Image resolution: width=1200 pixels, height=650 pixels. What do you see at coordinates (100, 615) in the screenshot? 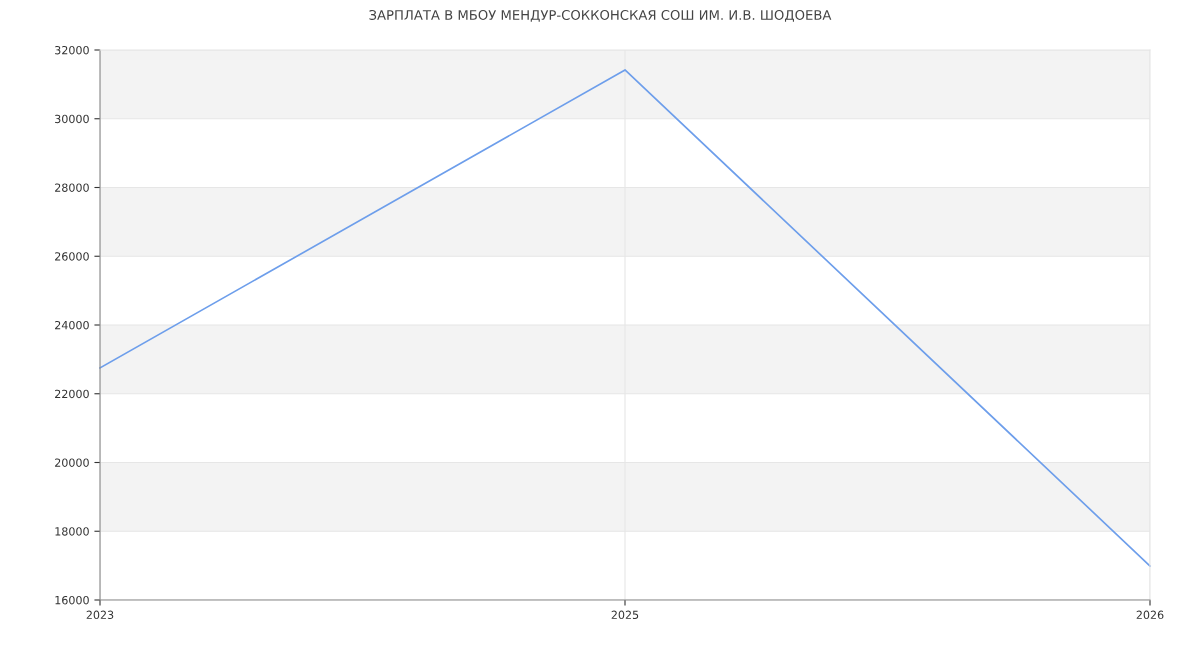
I see `x-tick-label: 2023` at bounding box center [100, 615].